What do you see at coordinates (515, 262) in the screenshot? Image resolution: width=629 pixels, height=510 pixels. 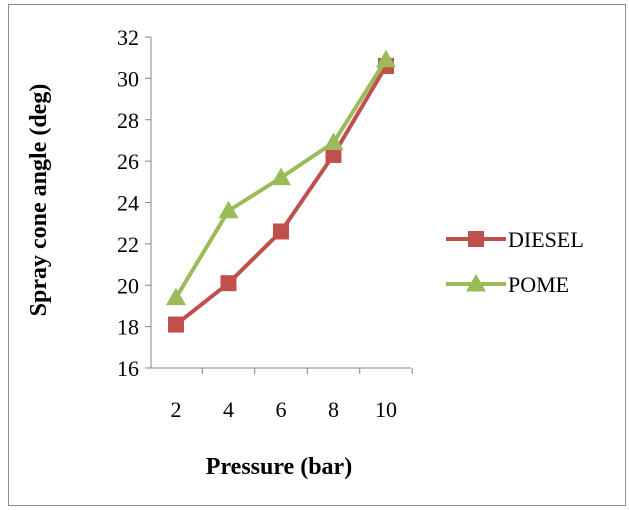 I see `legend: DIESEL POME` at bounding box center [515, 262].